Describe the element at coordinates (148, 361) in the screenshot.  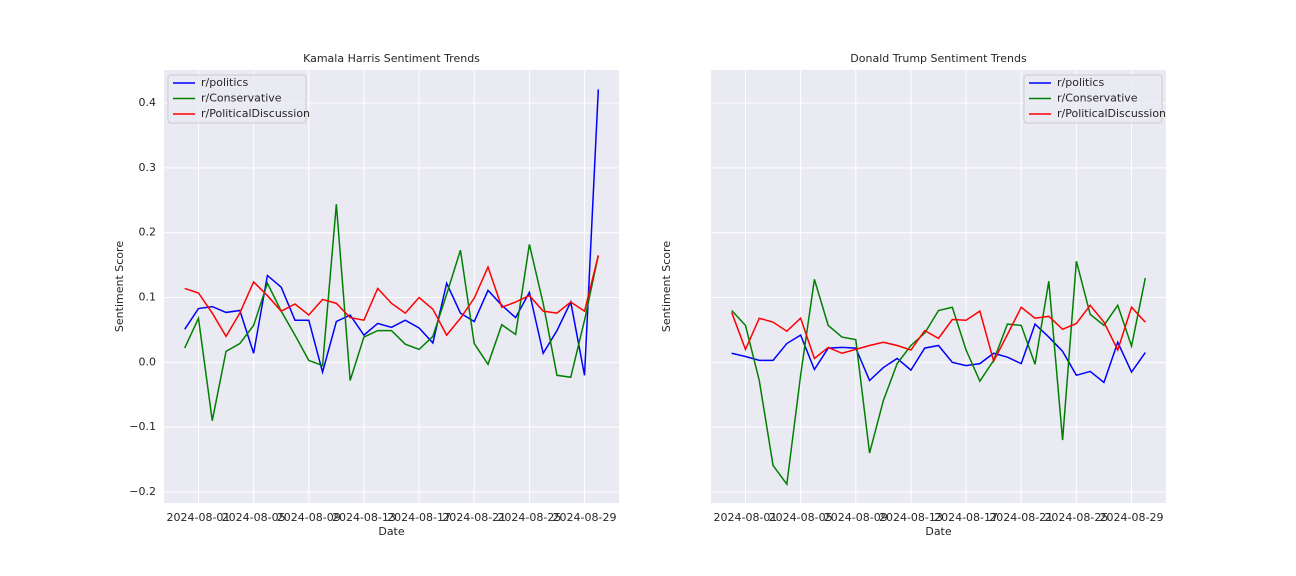
I see `y-tick-label: 0.0` at that location.